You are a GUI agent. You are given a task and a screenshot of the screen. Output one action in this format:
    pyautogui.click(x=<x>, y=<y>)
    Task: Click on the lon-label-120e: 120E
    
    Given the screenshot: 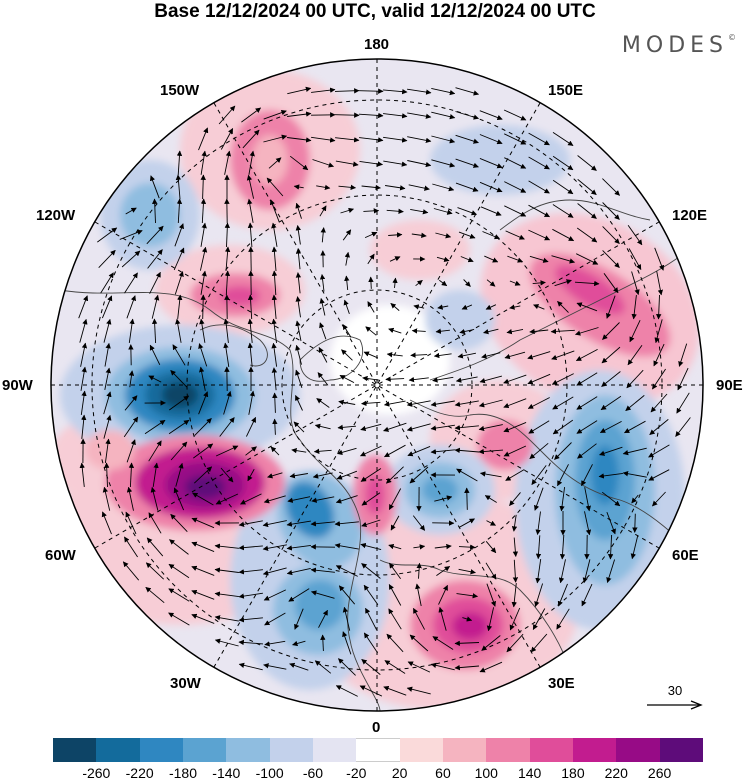 What is the action you would take?
    pyautogui.click(x=690, y=215)
    